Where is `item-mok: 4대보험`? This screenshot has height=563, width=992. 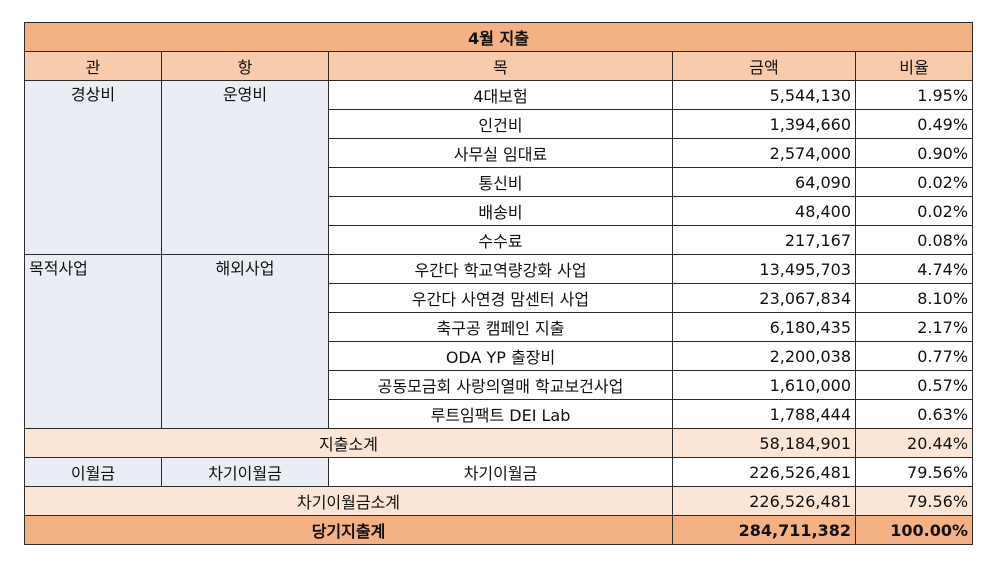
item-mok: 4대보험 is located at coordinates (500, 95).